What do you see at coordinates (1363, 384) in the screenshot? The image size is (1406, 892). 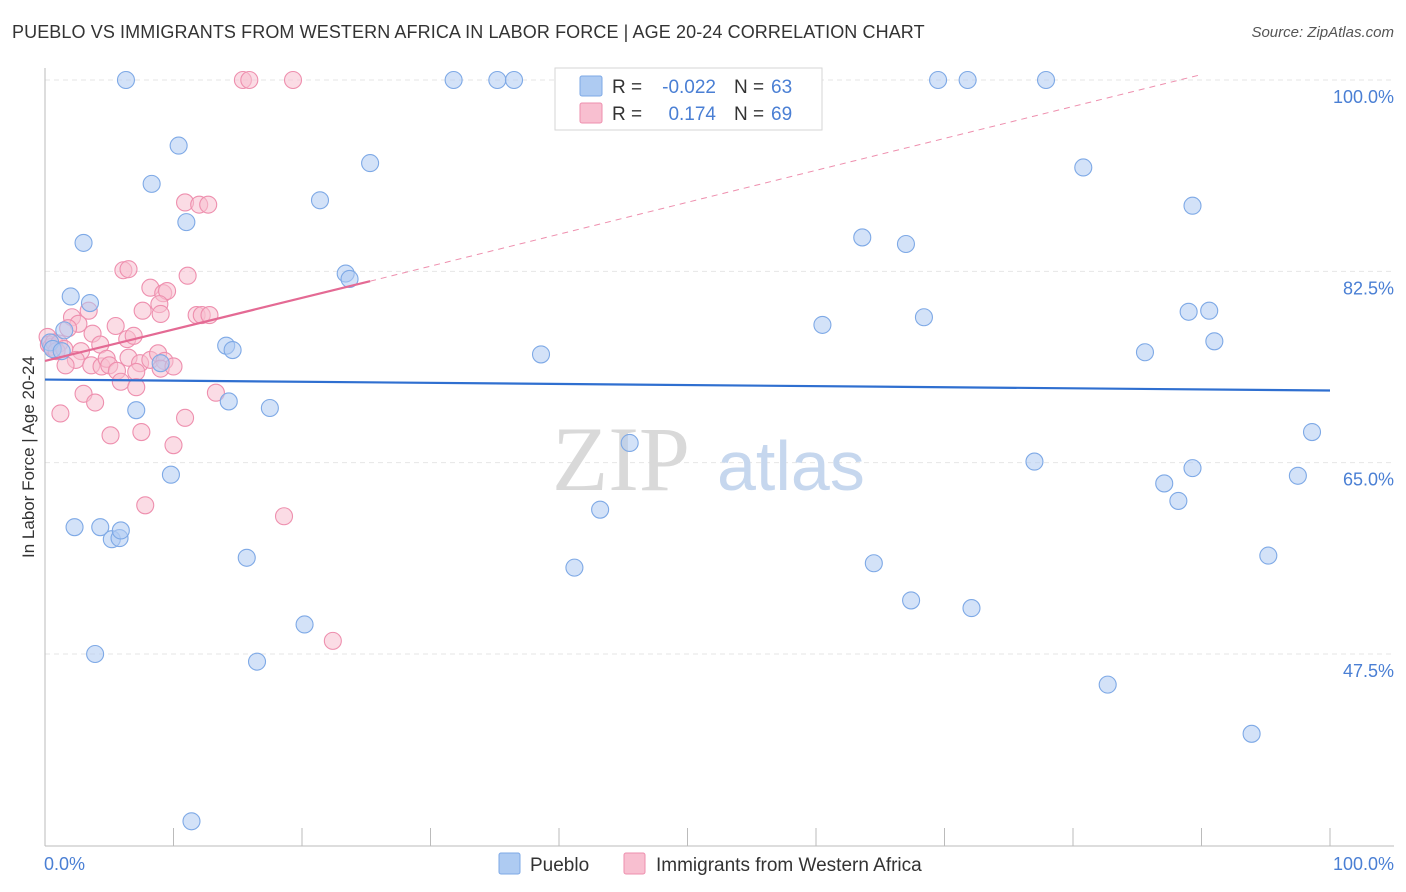 I see `y-tick-labels: 47.5% 65.0% 82.5% 100.0%` at bounding box center [1363, 384].